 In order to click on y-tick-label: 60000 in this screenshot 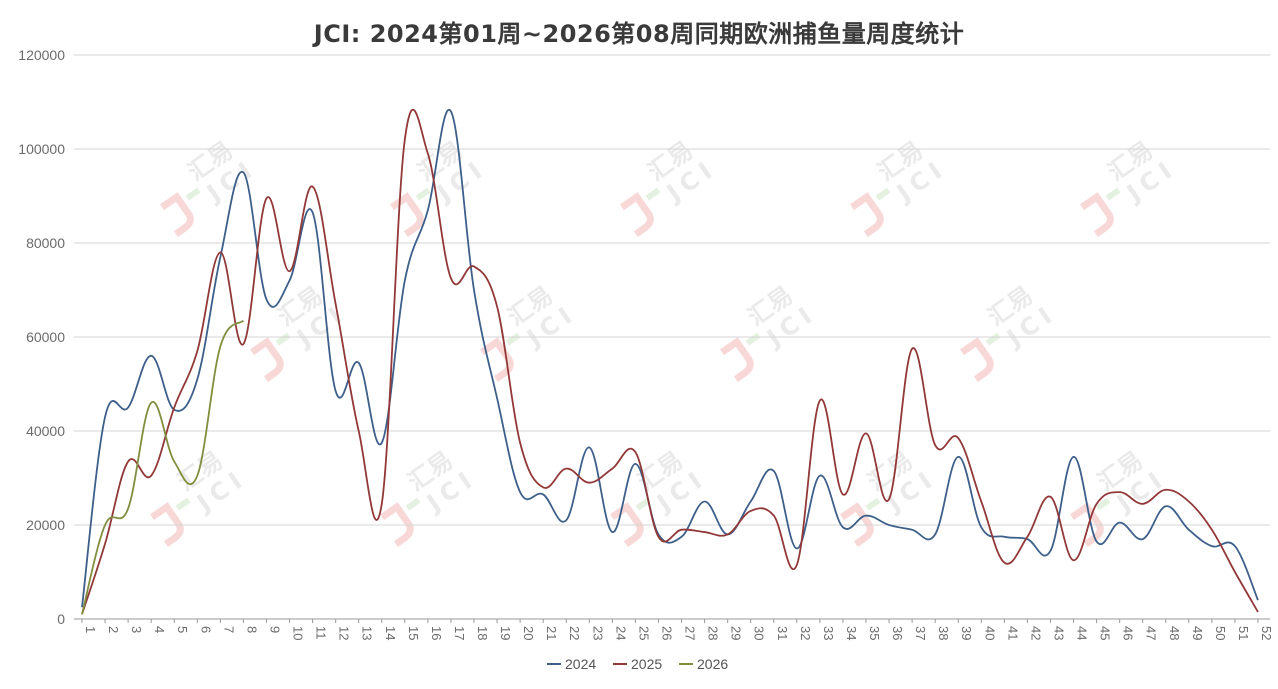, I will do `click(45, 337)`.